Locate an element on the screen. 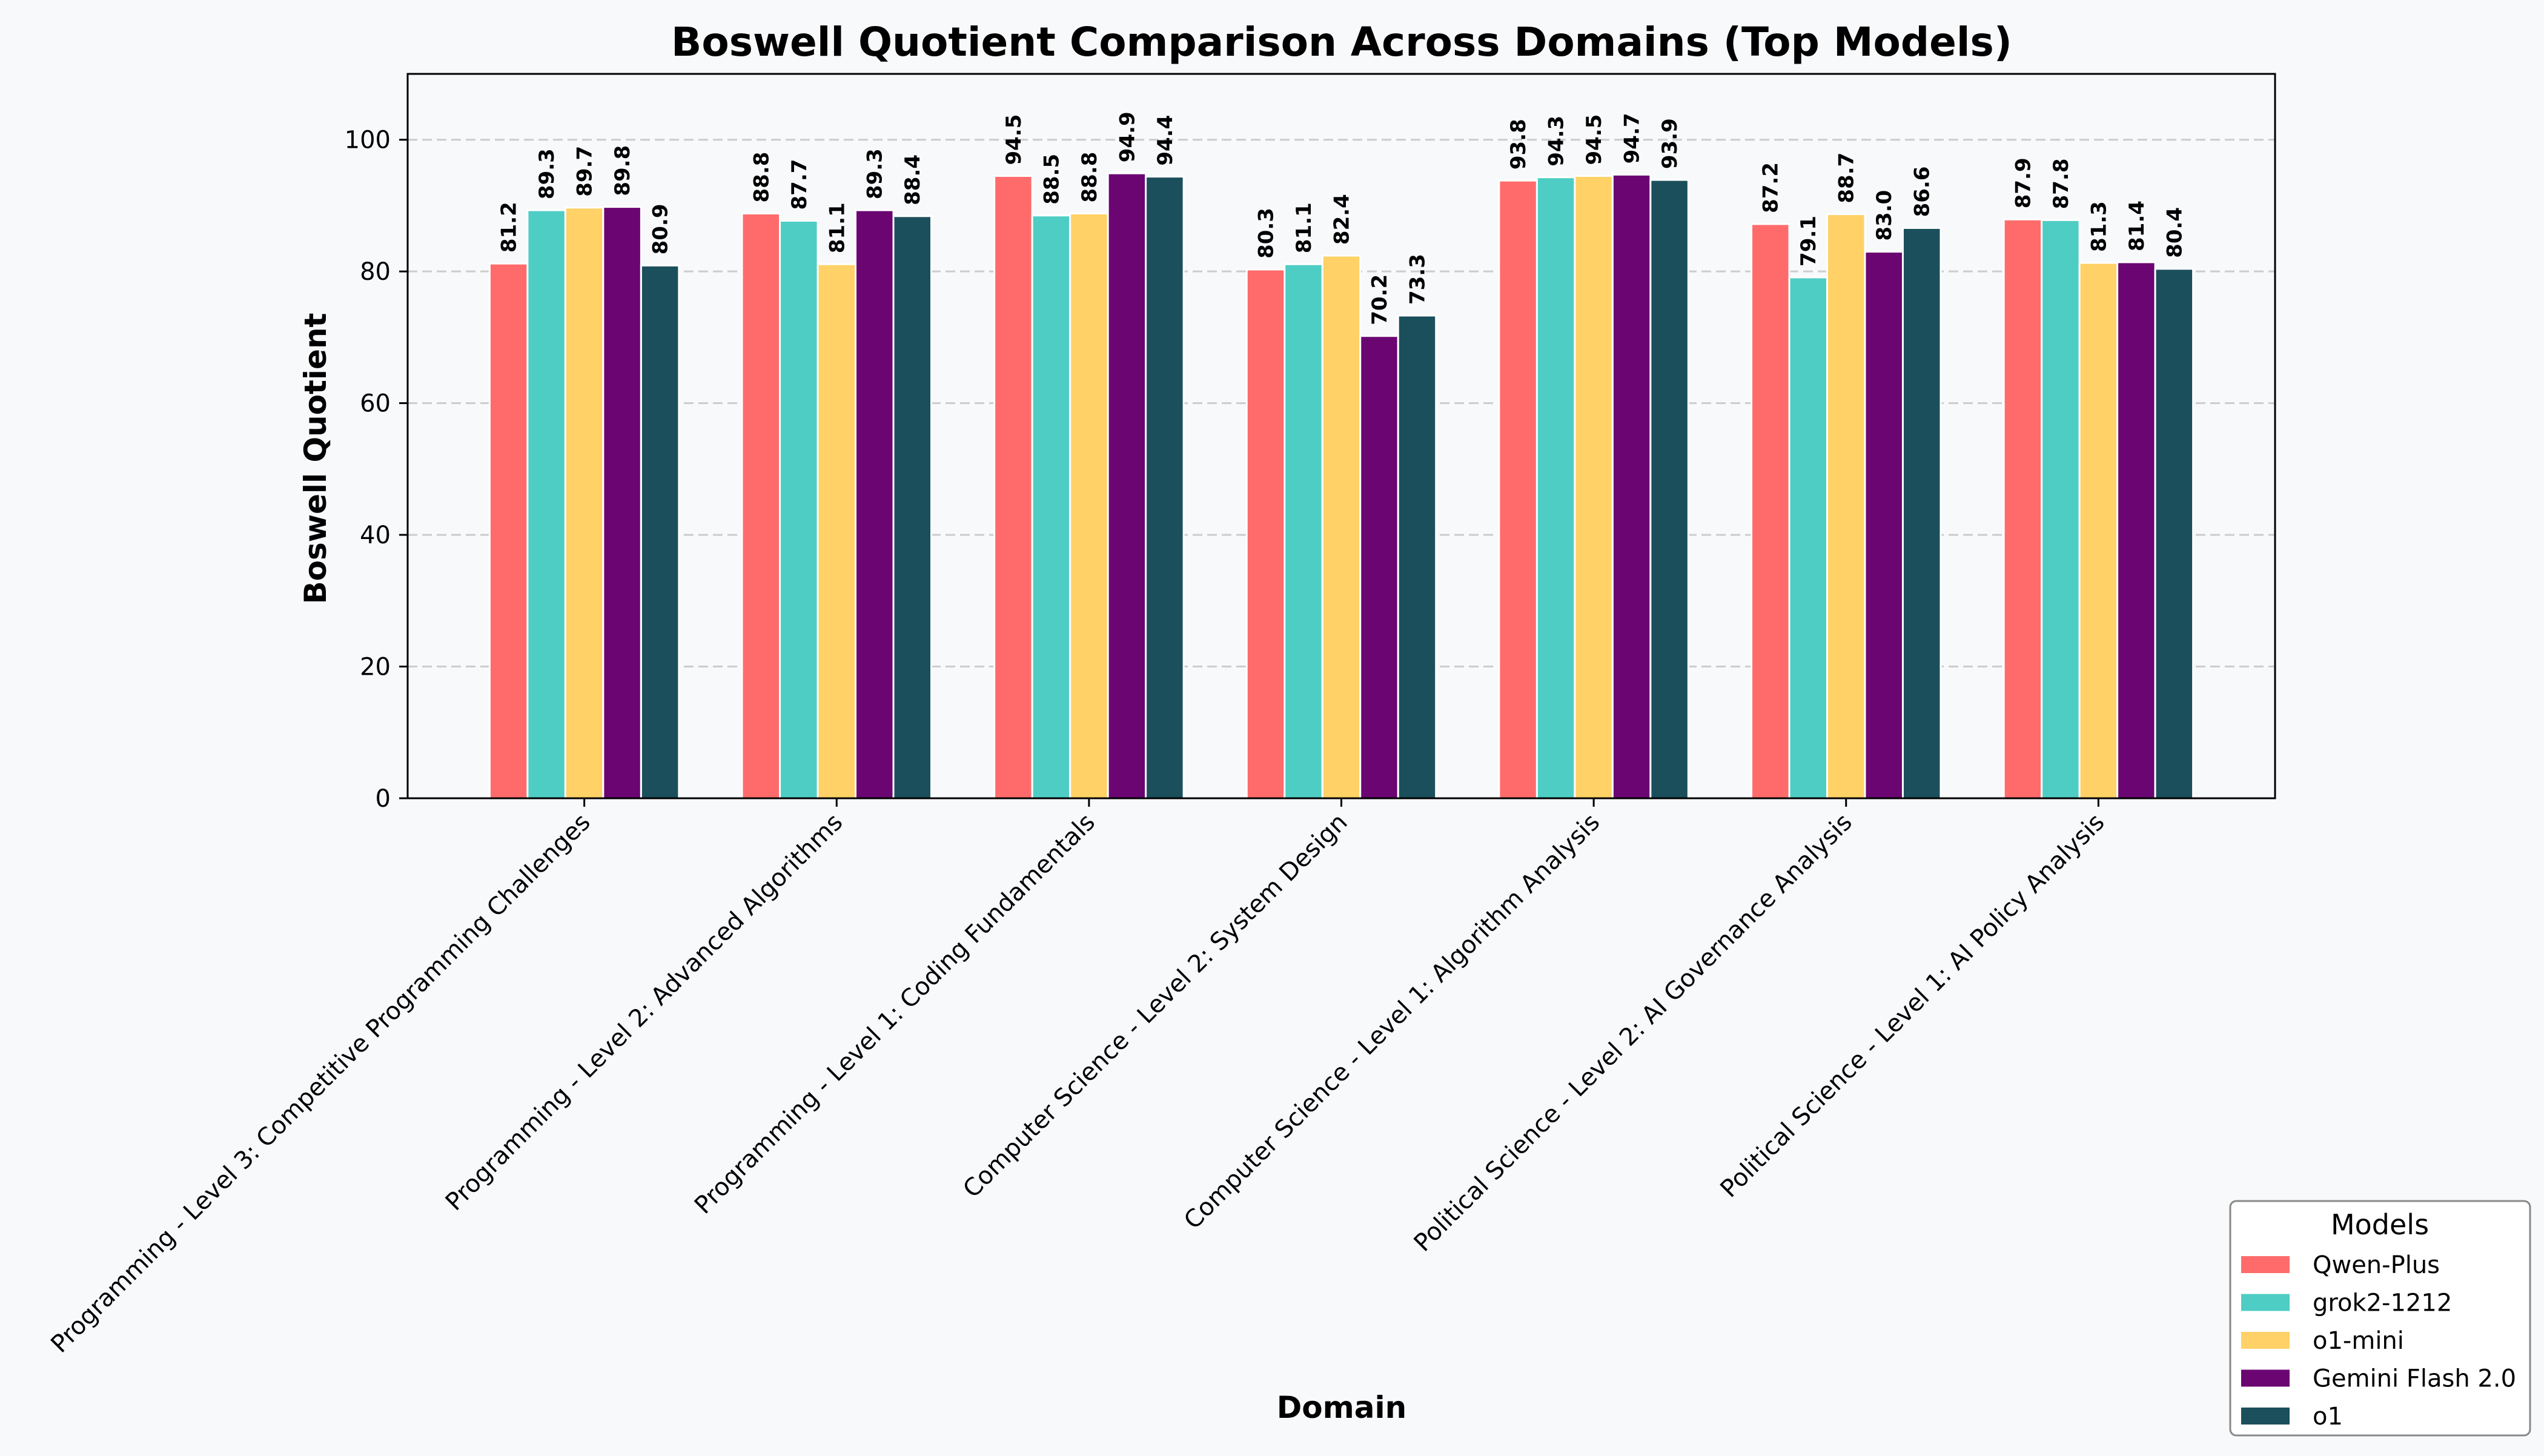 The image size is (2544, 1456). data-label: 87.7 is located at coordinates (800, 184).